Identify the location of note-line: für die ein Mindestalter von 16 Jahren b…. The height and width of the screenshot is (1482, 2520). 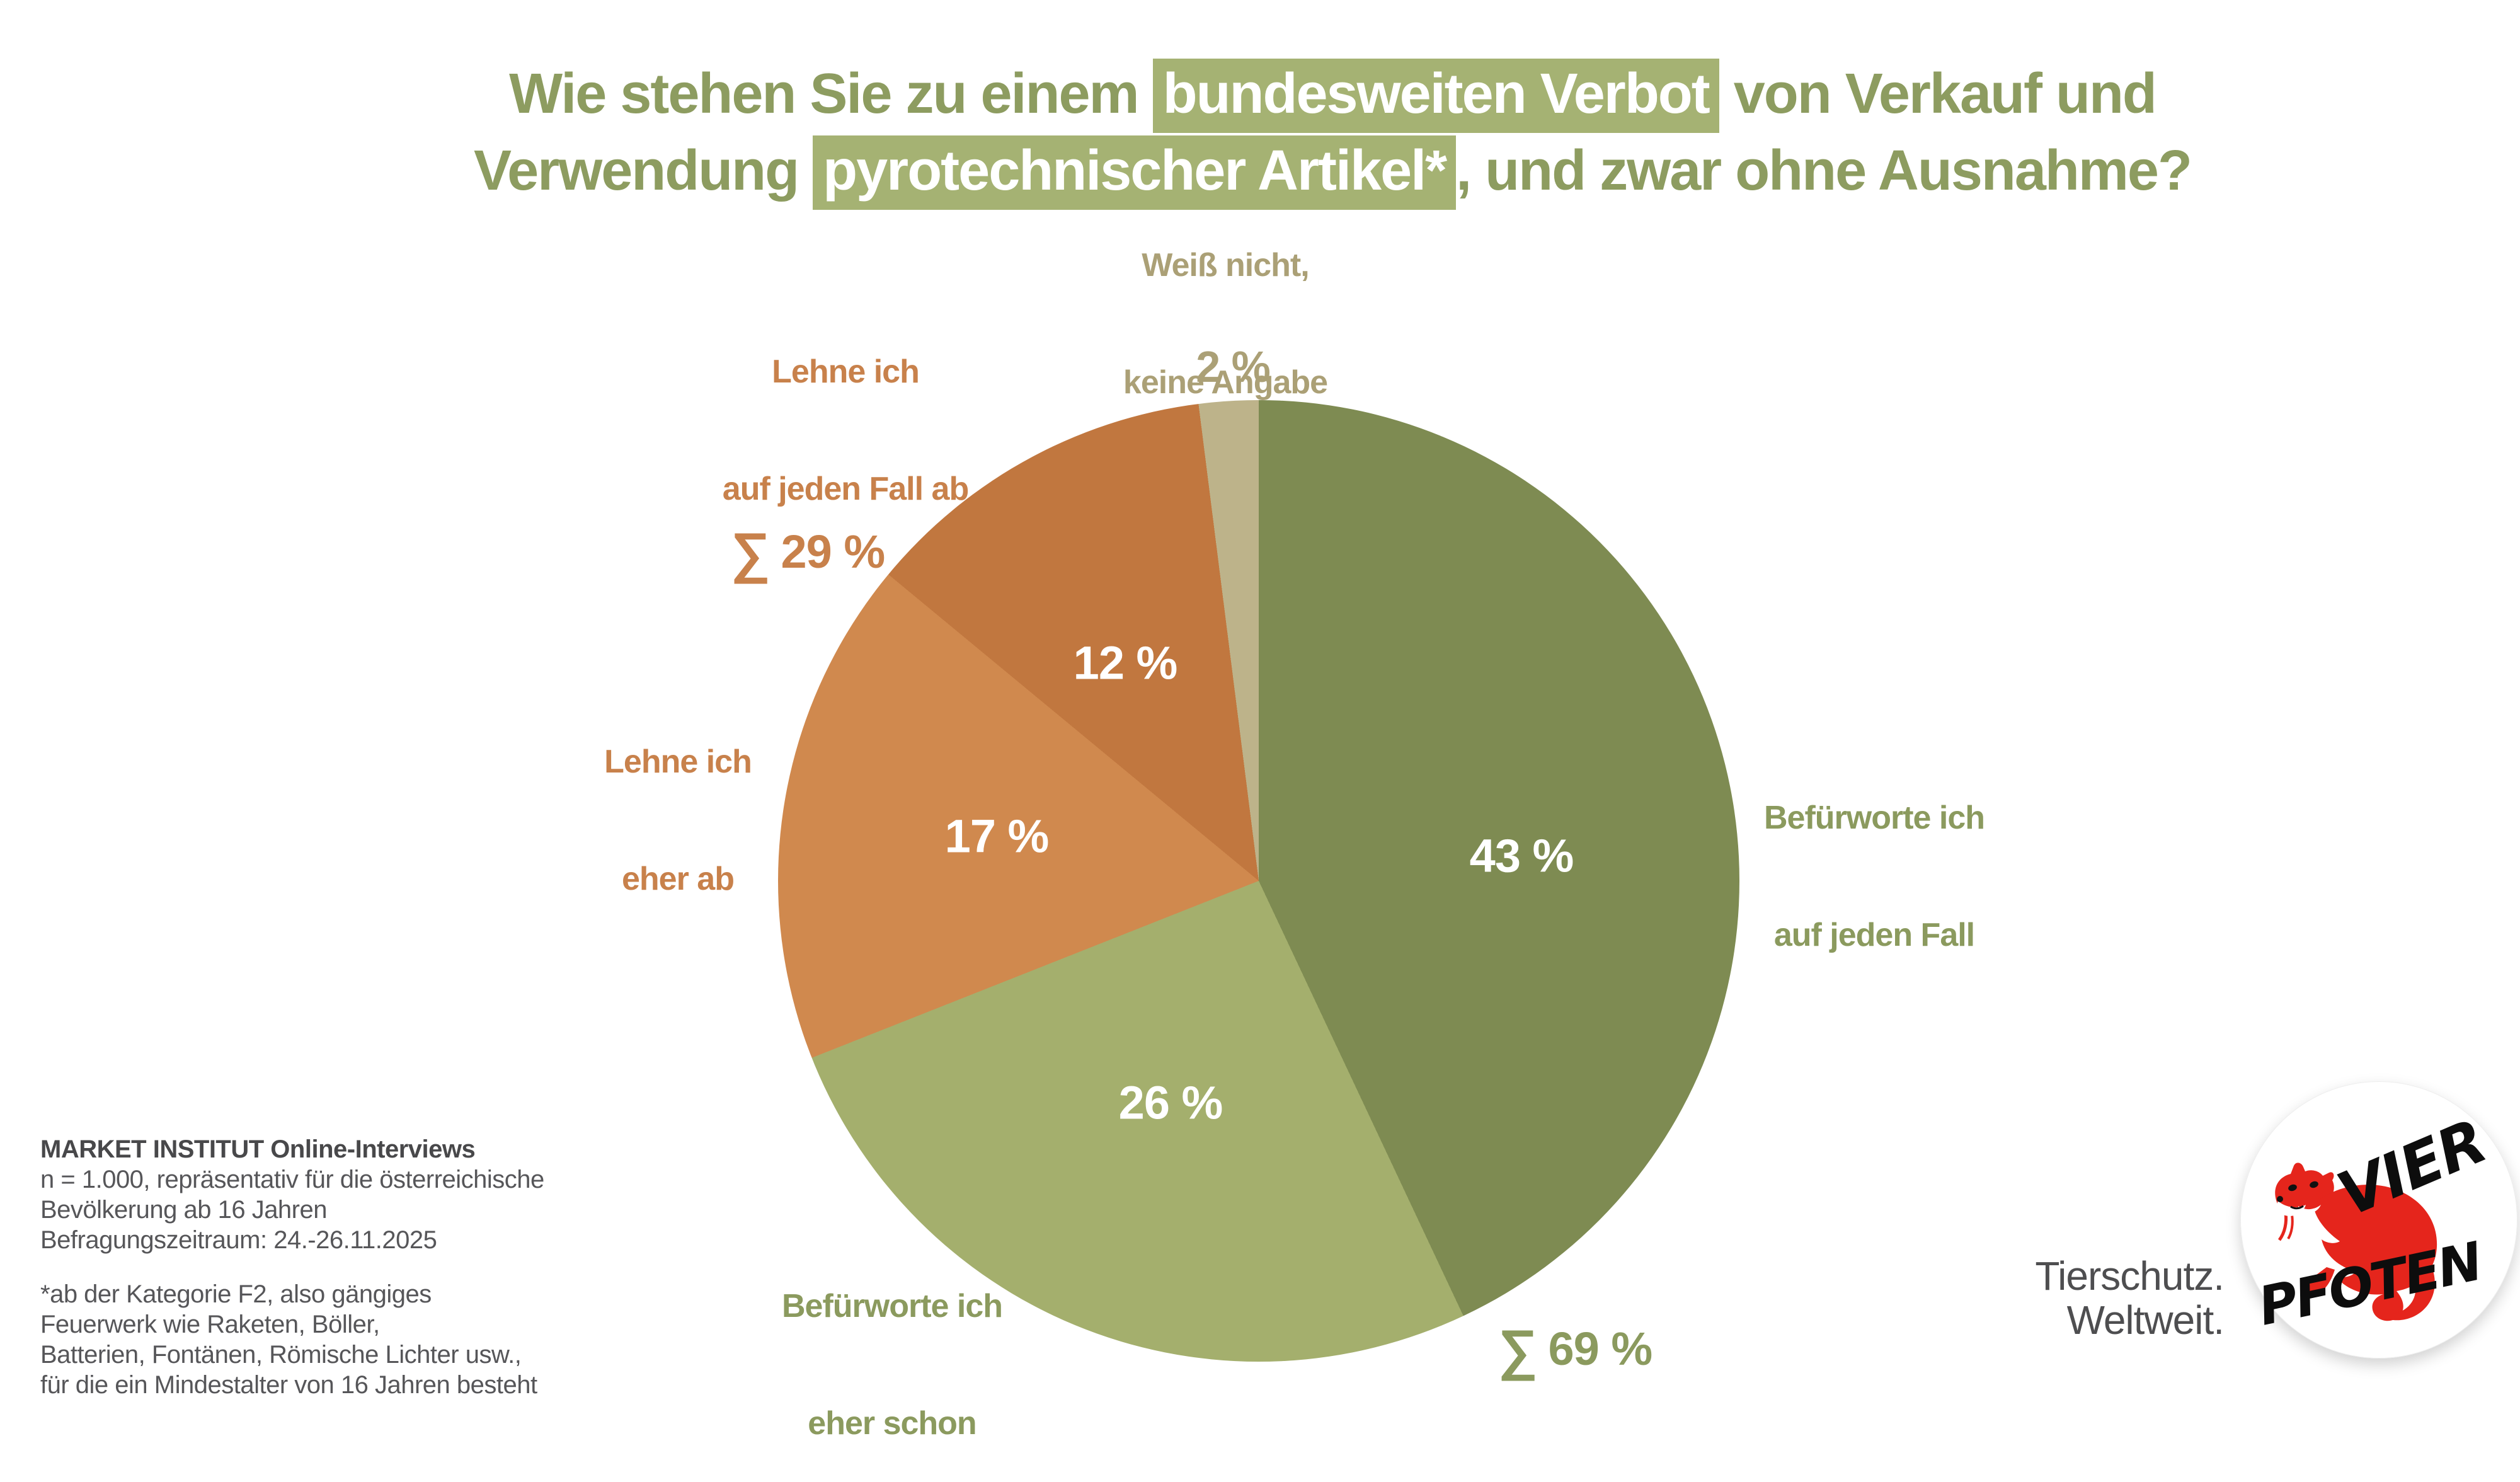
(288, 1385).